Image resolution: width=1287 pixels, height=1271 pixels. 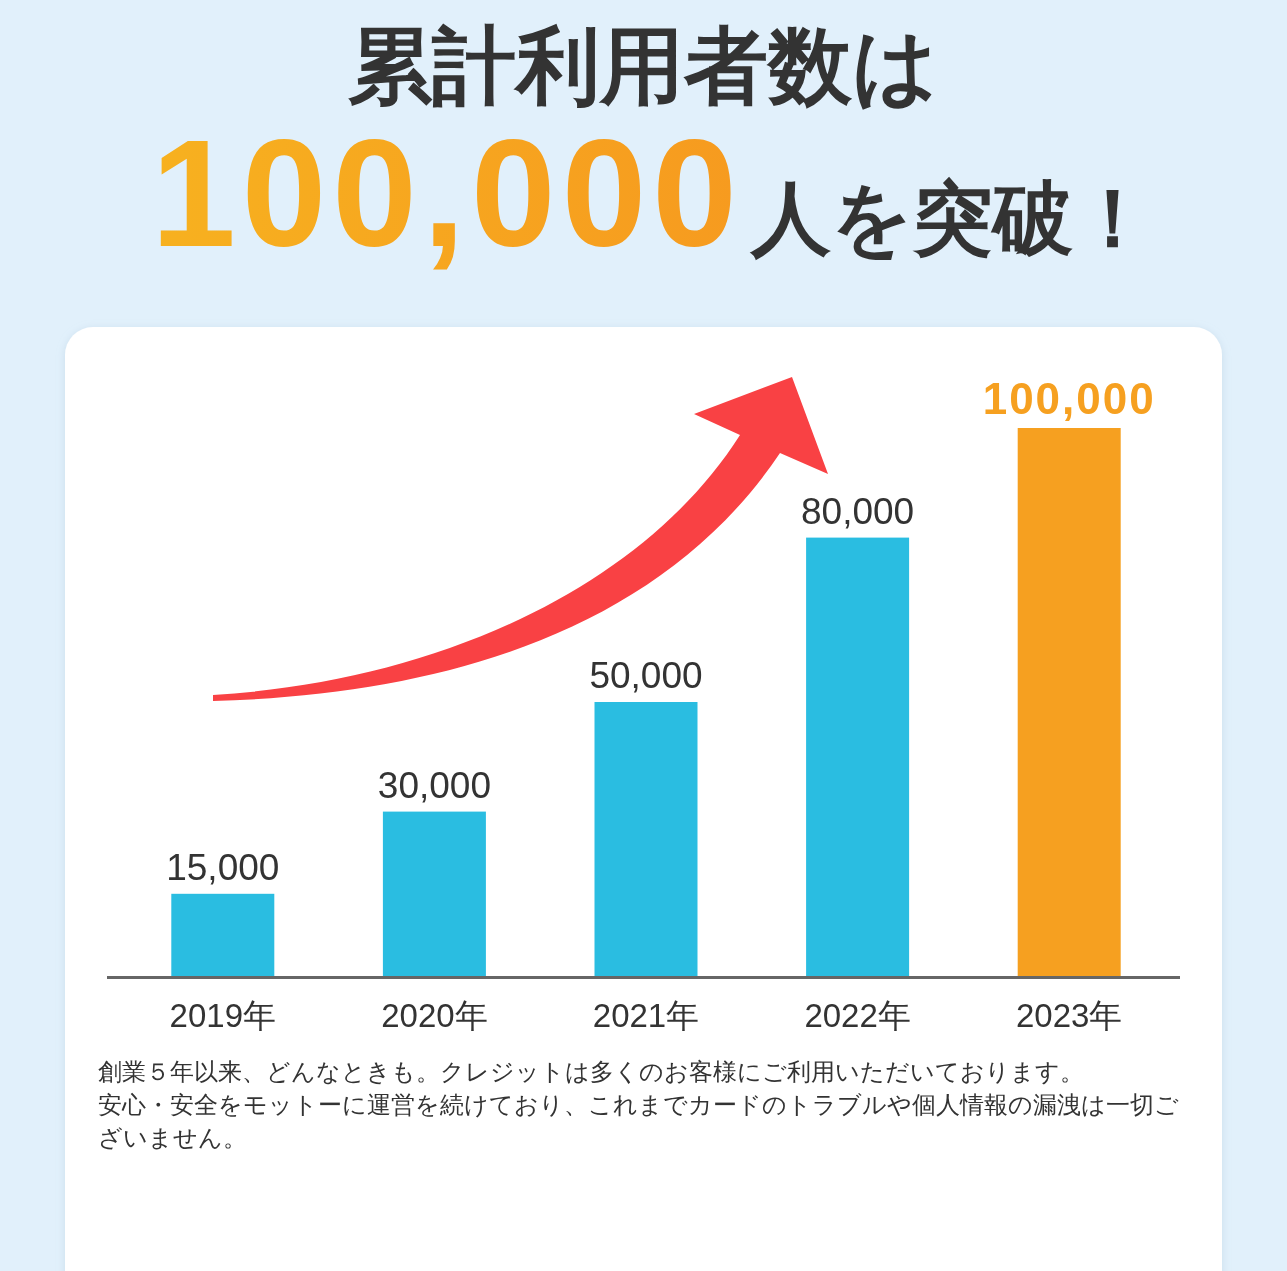 I want to click on x-tick-label: 2023年, so click(x=1069, y=1015).